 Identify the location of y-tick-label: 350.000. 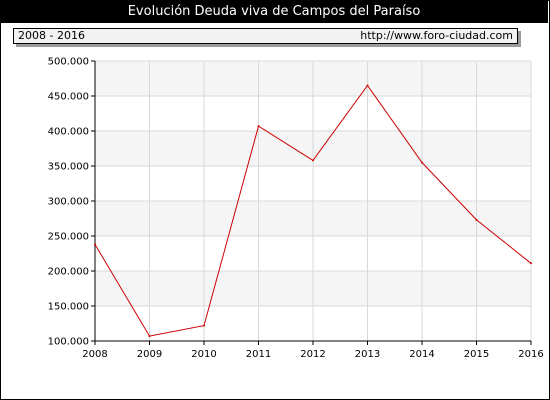
(68, 167).